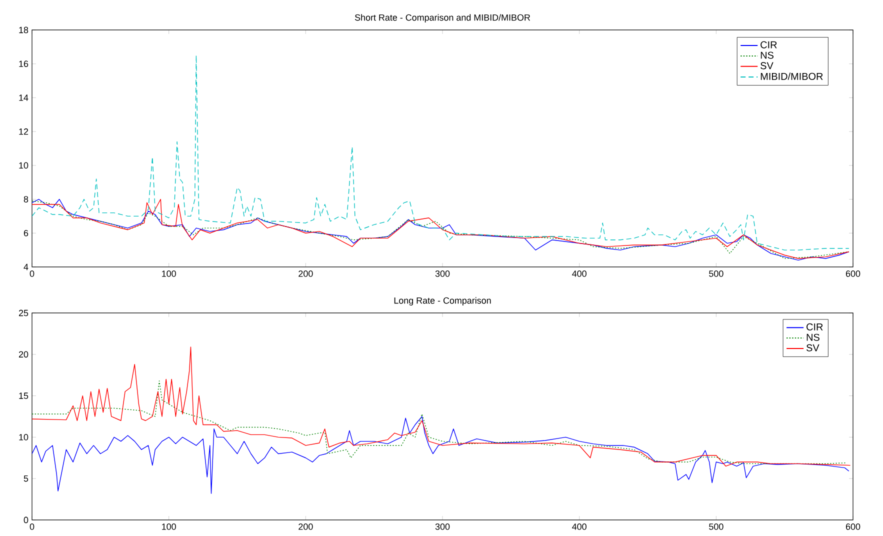 The height and width of the screenshot is (536, 883). Describe the element at coordinates (23, 395) in the screenshot. I see `y-tick-label: 15` at that location.